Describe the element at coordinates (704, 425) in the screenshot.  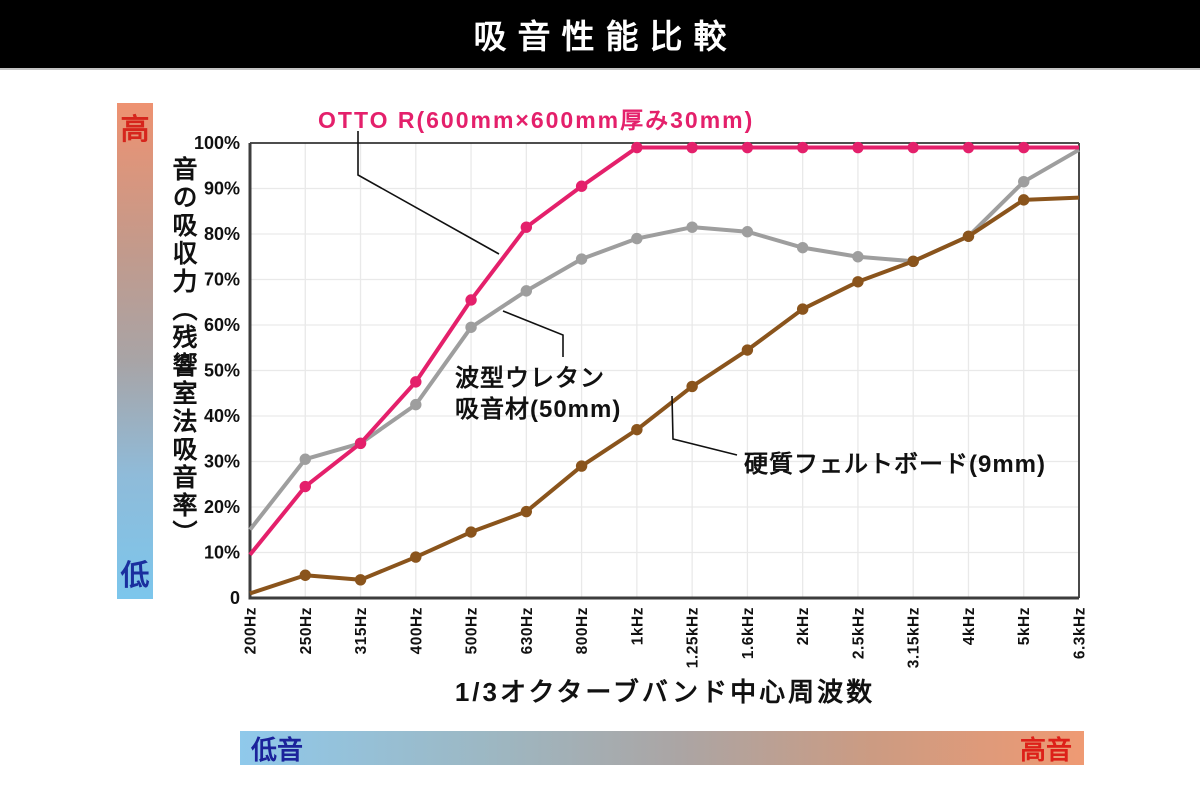
I see `leader-felt-board` at that location.